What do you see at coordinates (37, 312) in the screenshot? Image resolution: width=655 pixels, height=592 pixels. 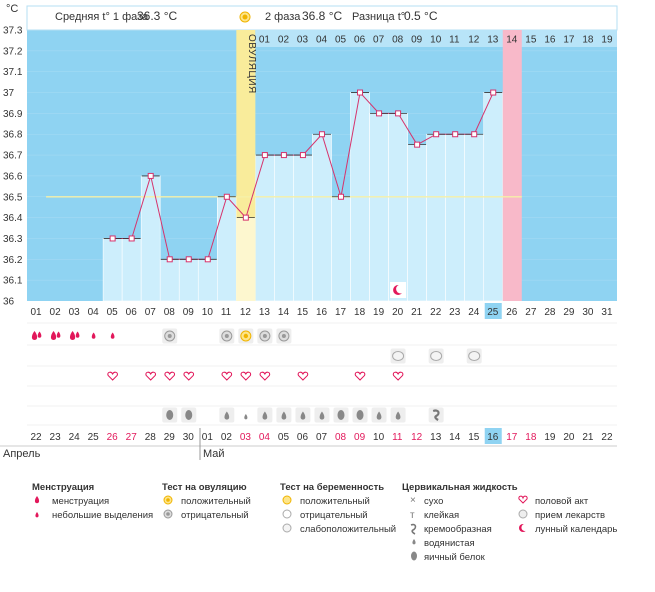 I see `cycle-day-label: 01` at bounding box center [37, 312].